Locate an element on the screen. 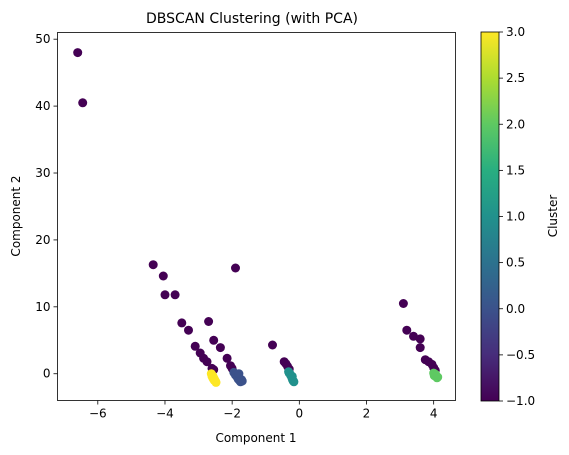  colorbar-tick-label-7: 2.5 is located at coordinates (515, 78).